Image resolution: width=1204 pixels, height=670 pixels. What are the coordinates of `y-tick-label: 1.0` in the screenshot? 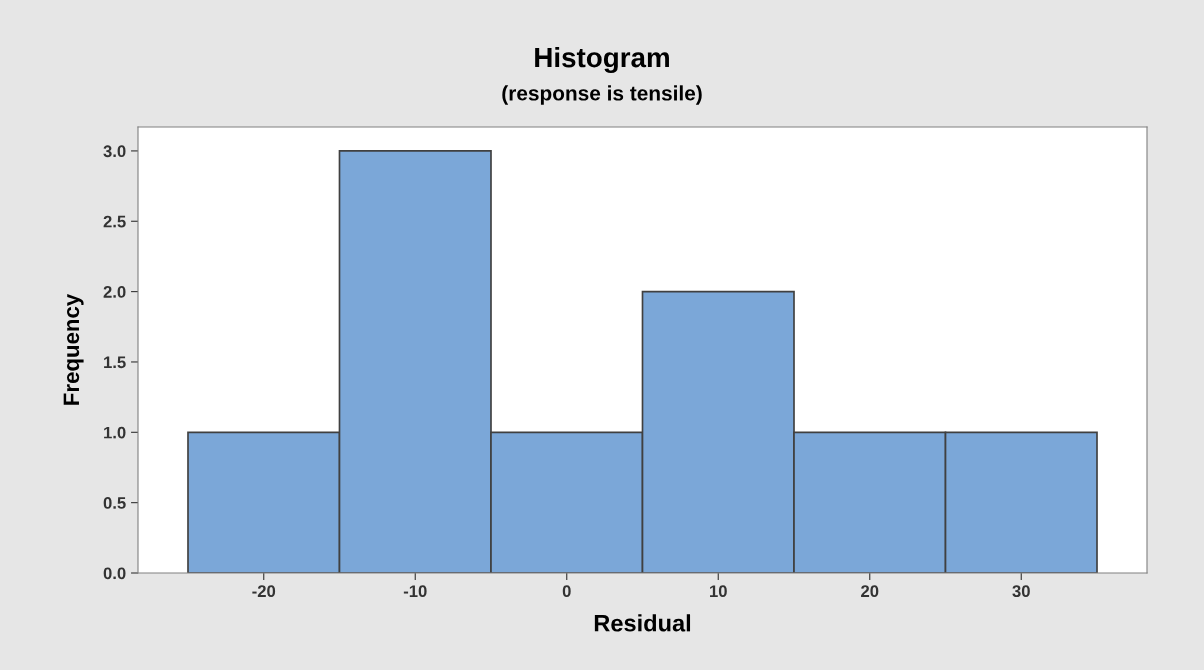 It's located at (115, 432).